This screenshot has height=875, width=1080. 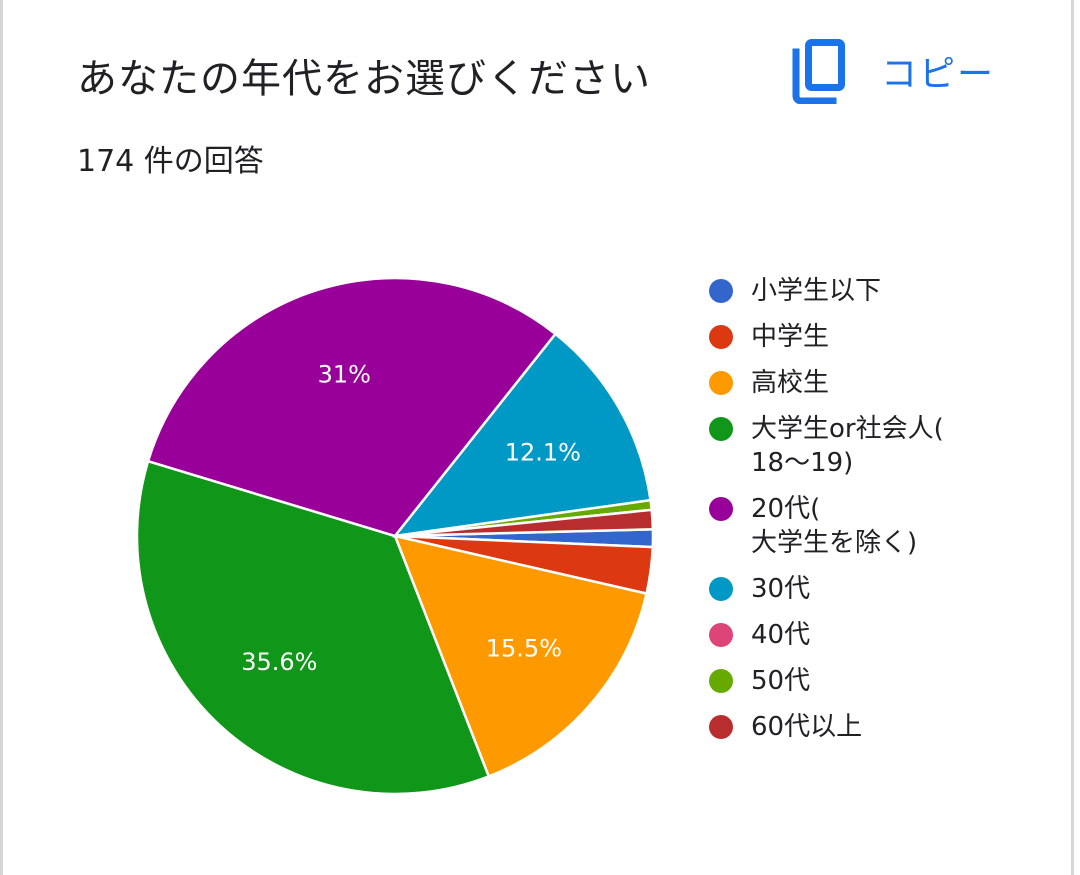 What do you see at coordinates (781, 635) in the screenshot?
I see `legend-label: 40代` at bounding box center [781, 635].